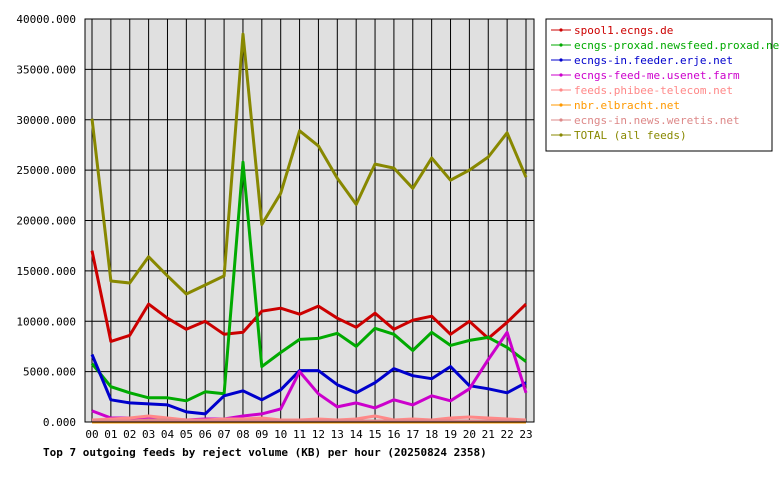 Image resolution: width=780 pixels, height=480 pixels. I want to click on x-tick-label: 22, so click(507, 434).